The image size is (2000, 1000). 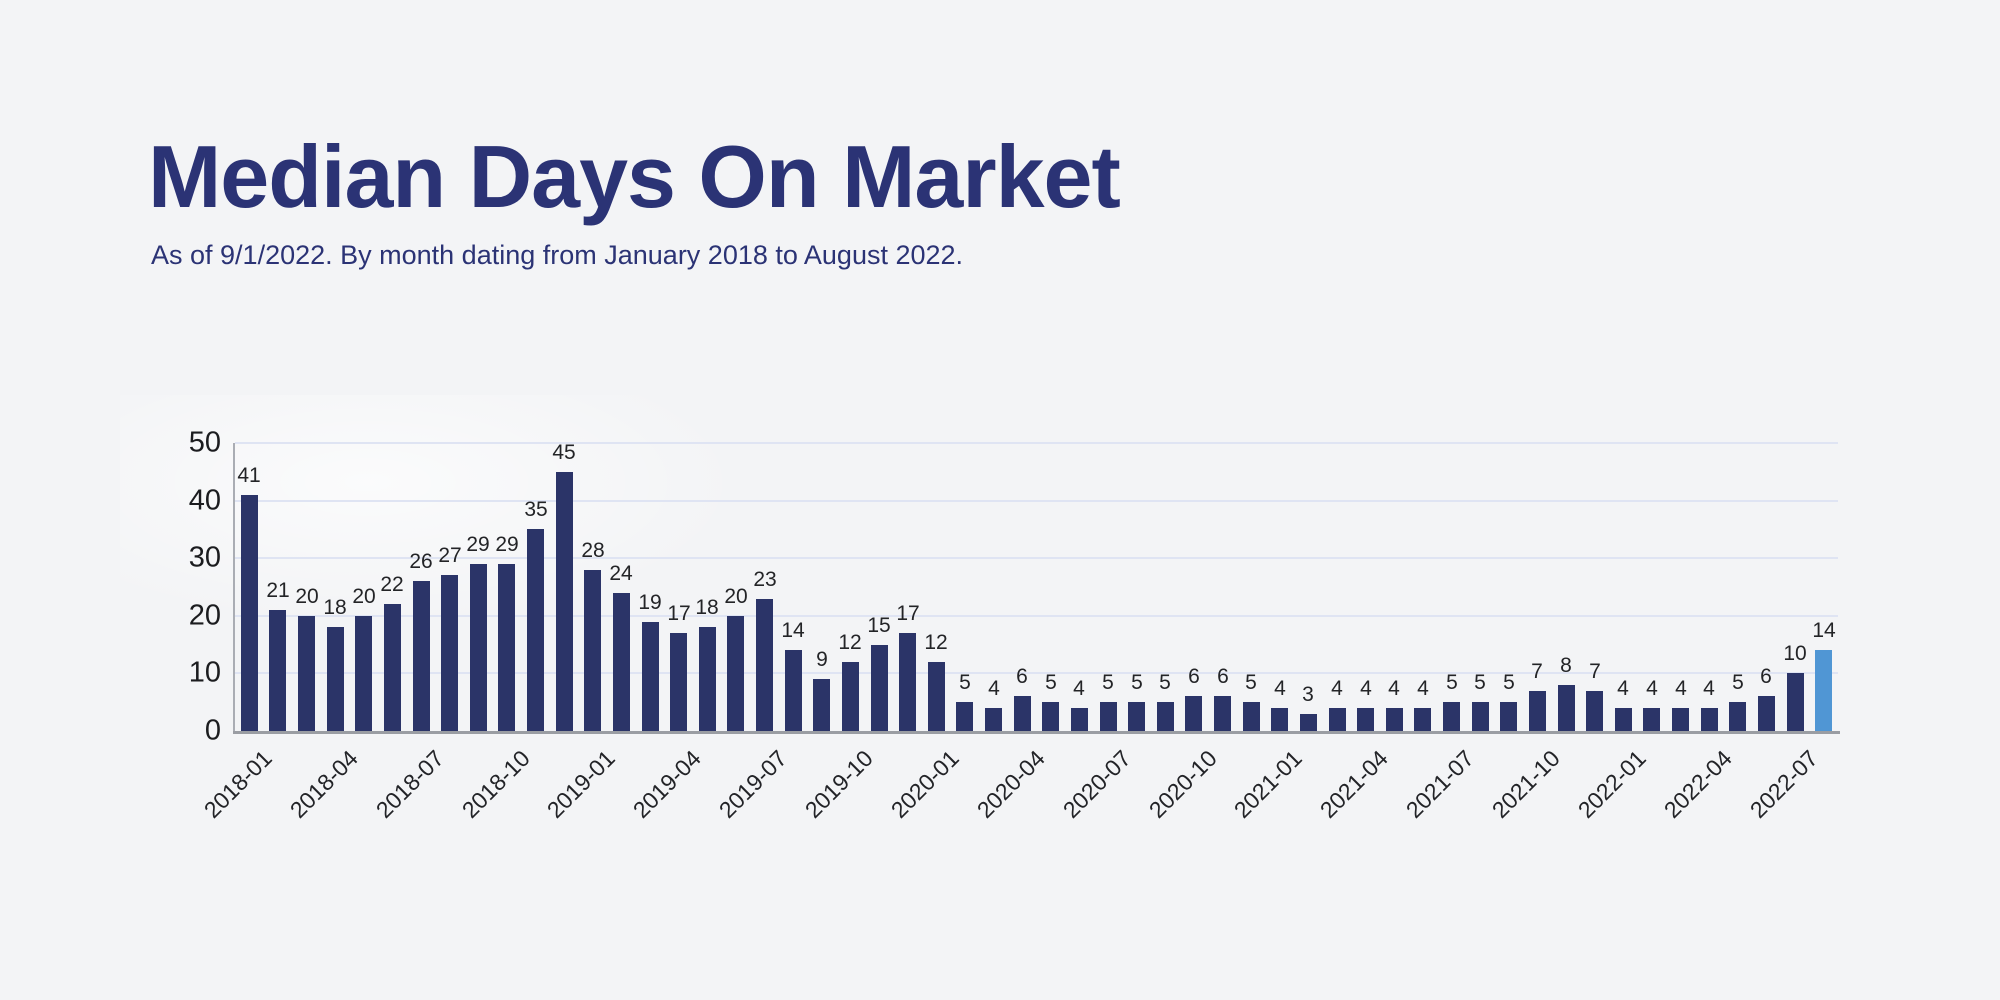 I want to click on x-tick-label-2021-01: 2021-01, so click(x=1268, y=784).